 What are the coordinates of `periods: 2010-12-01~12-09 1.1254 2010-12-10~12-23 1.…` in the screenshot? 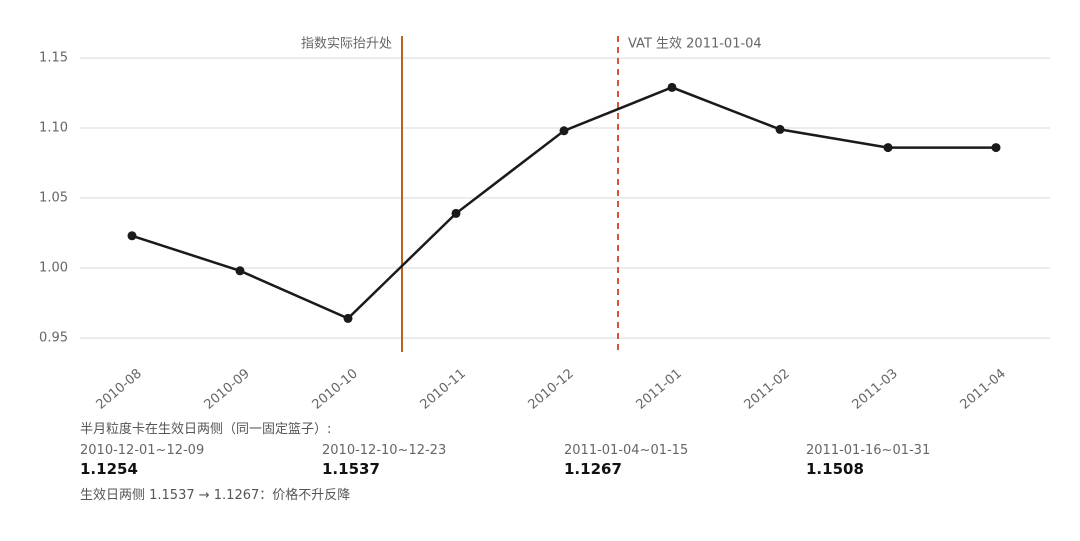 It's located at (570, 460).